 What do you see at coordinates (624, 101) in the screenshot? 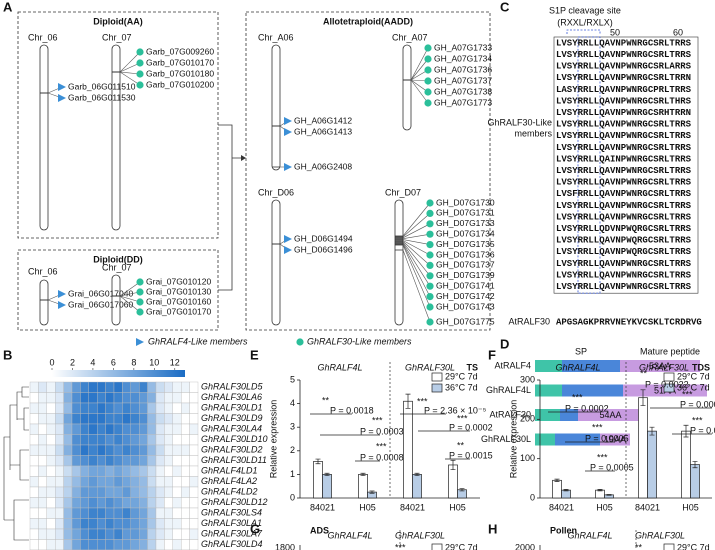
I see `sequence: LVSYRRLLQAVNPWNRGCSRLTHRS` at bounding box center [624, 101].